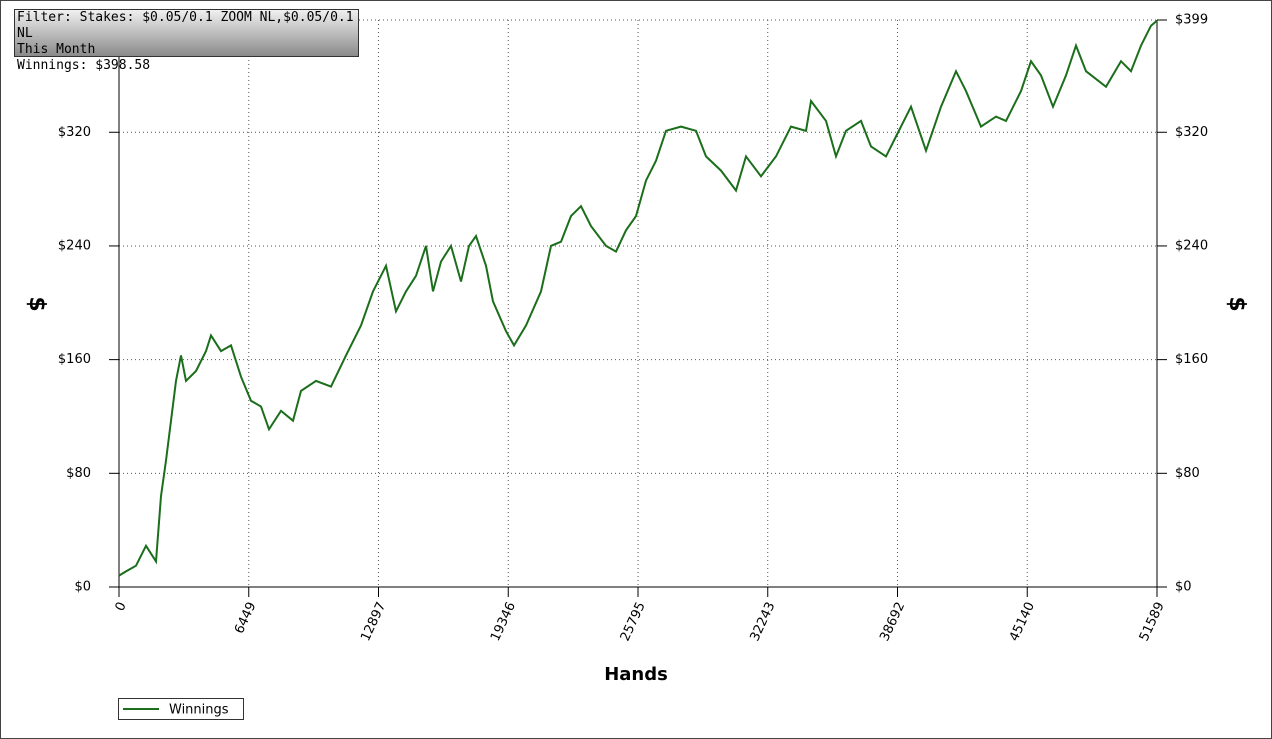  What do you see at coordinates (1022, 622) in the screenshot?
I see `x-tick-label: 45140` at bounding box center [1022, 622].